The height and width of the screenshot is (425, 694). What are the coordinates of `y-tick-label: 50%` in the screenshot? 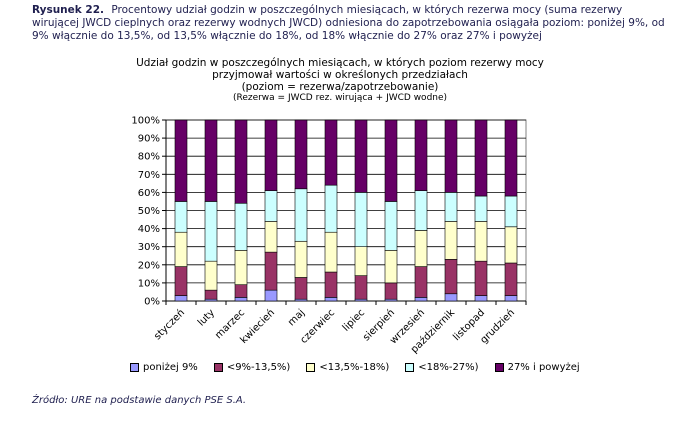 It's located at (149, 211).